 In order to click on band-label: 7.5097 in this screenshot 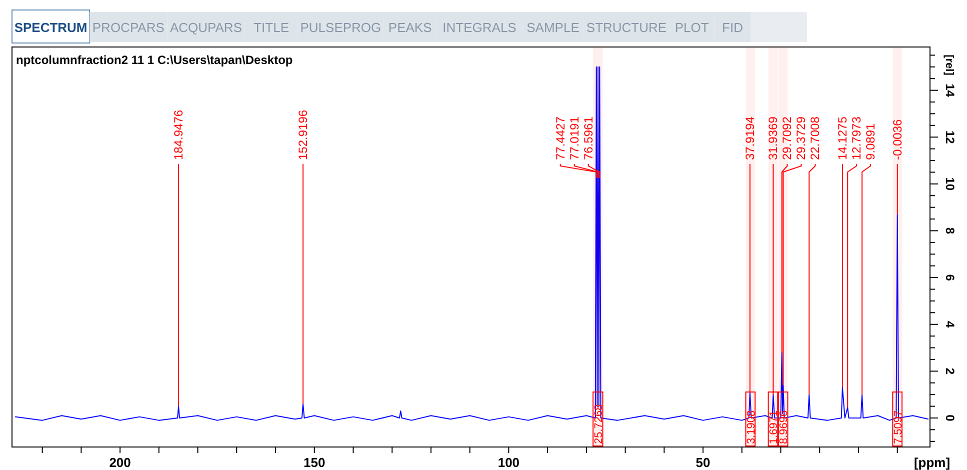, I will do `click(898, 427)`.